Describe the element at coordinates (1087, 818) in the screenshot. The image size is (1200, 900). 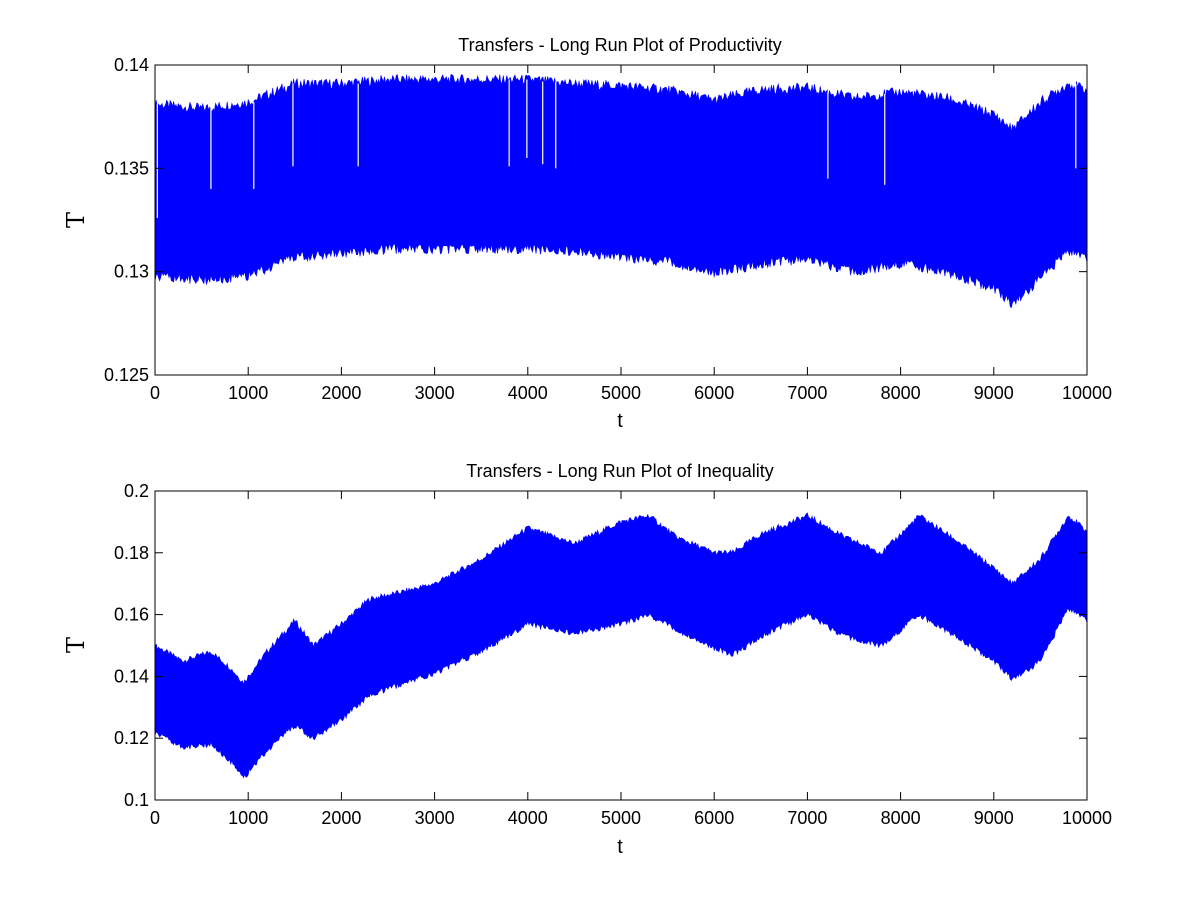
I see `inequality-x-tick-label: 10000` at that location.